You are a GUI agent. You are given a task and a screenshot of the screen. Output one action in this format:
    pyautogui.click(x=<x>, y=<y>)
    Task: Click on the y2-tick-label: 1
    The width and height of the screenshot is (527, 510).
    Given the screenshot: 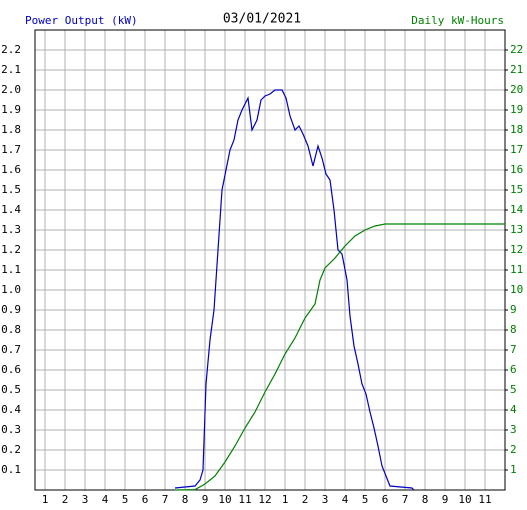 What is the action you would take?
    pyautogui.click(x=513, y=469)
    